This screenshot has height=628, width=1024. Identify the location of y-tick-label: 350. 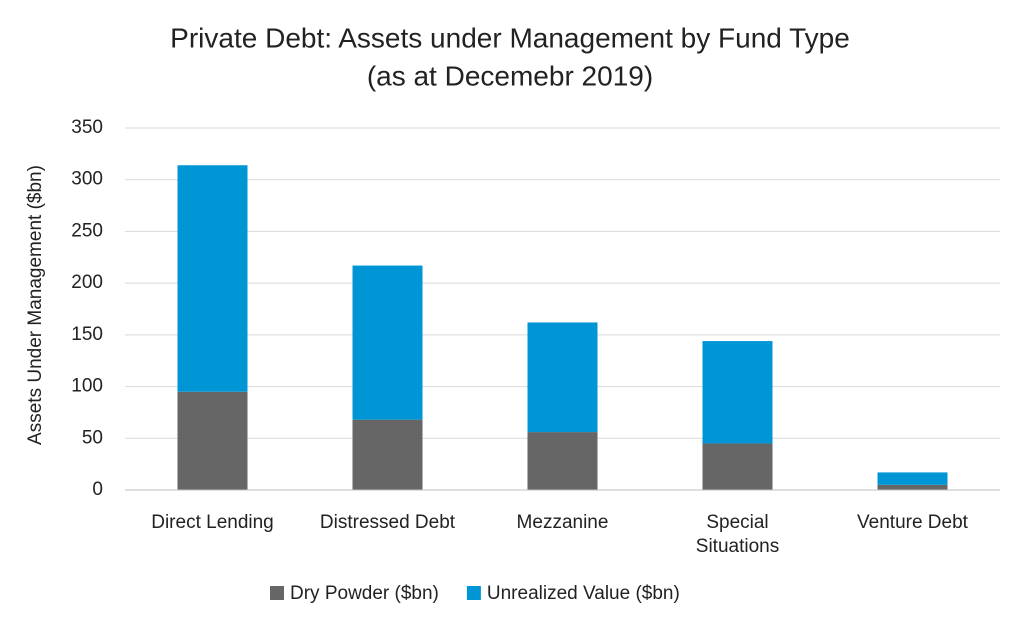
(87, 127).